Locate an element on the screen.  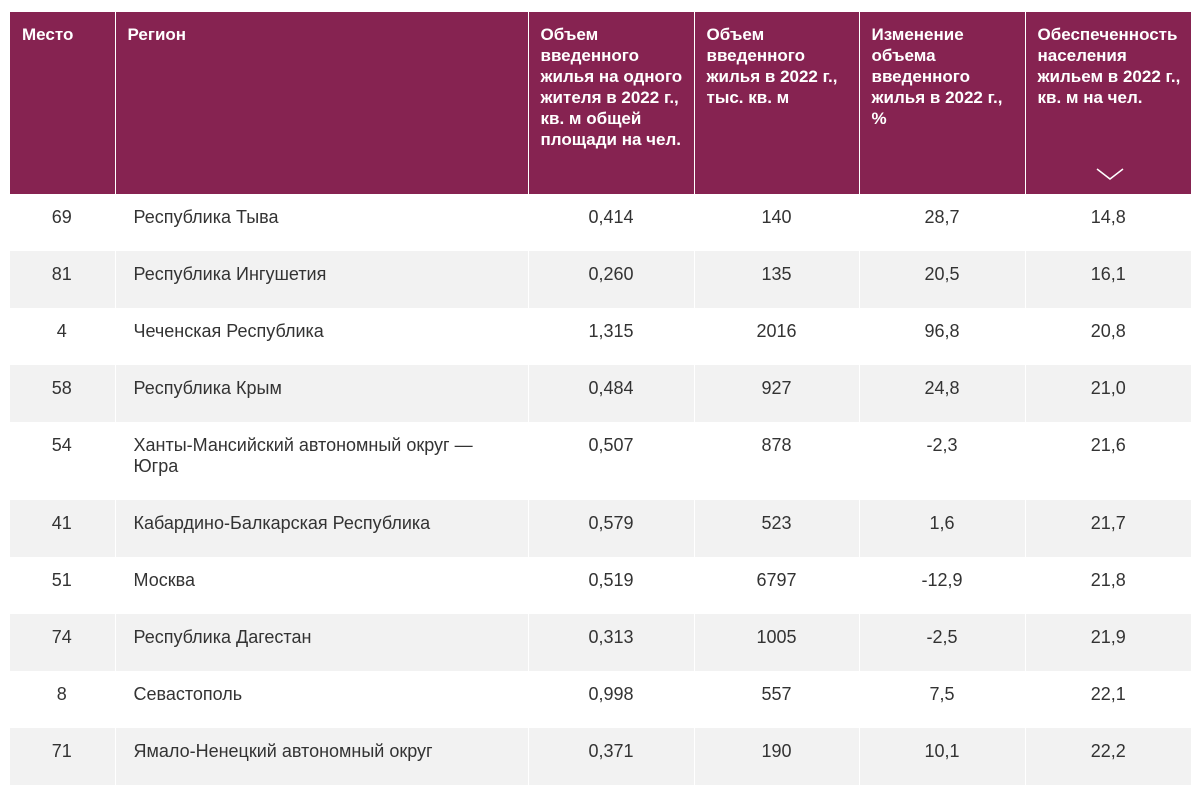
cell-volume-change: 7,5 is located at coordinates (942, 699).